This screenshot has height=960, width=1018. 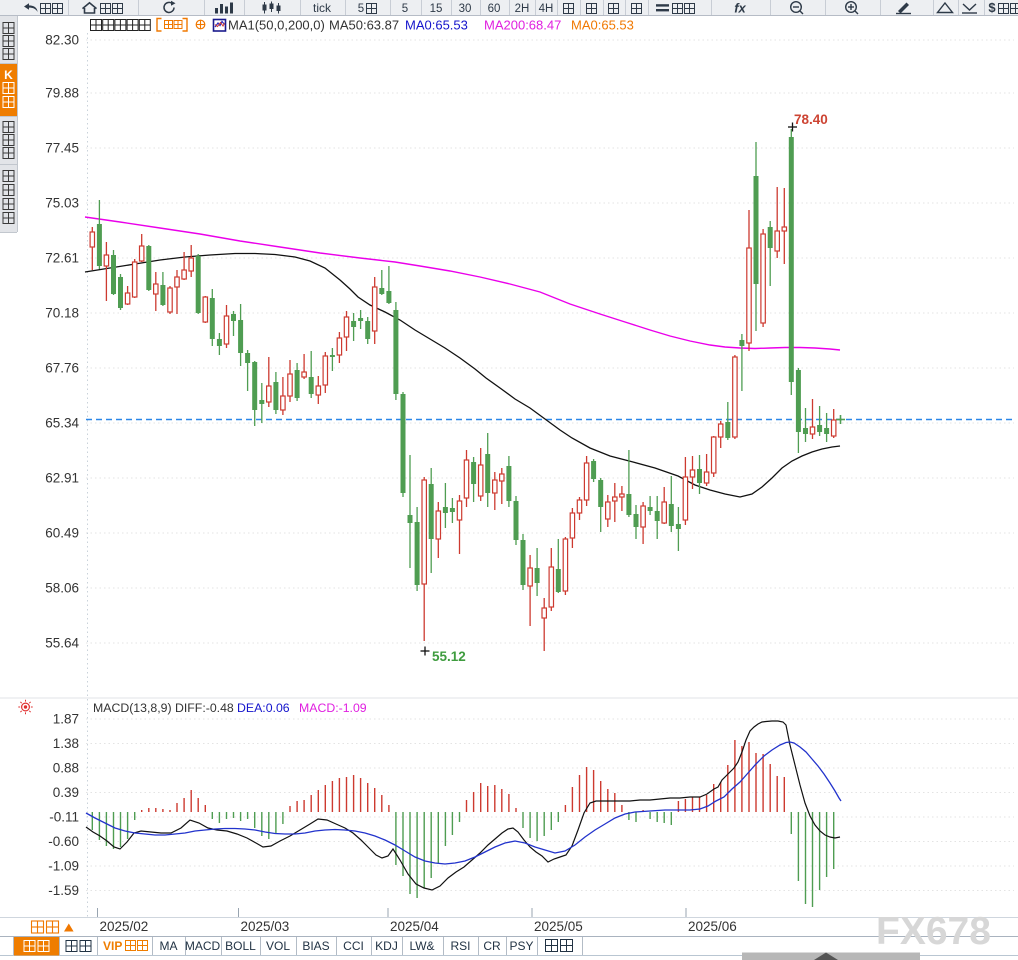 I want to click on svg-text: tick, so click(x=322, y=8).